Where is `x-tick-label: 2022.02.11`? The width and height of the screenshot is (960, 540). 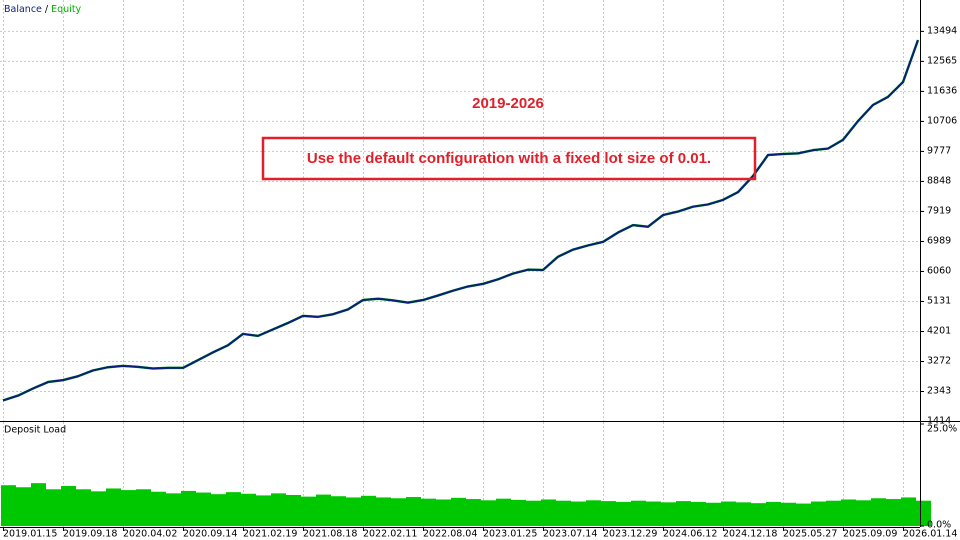 x-tick-label: 2022.02.11 is located at coordinates (390, 534).